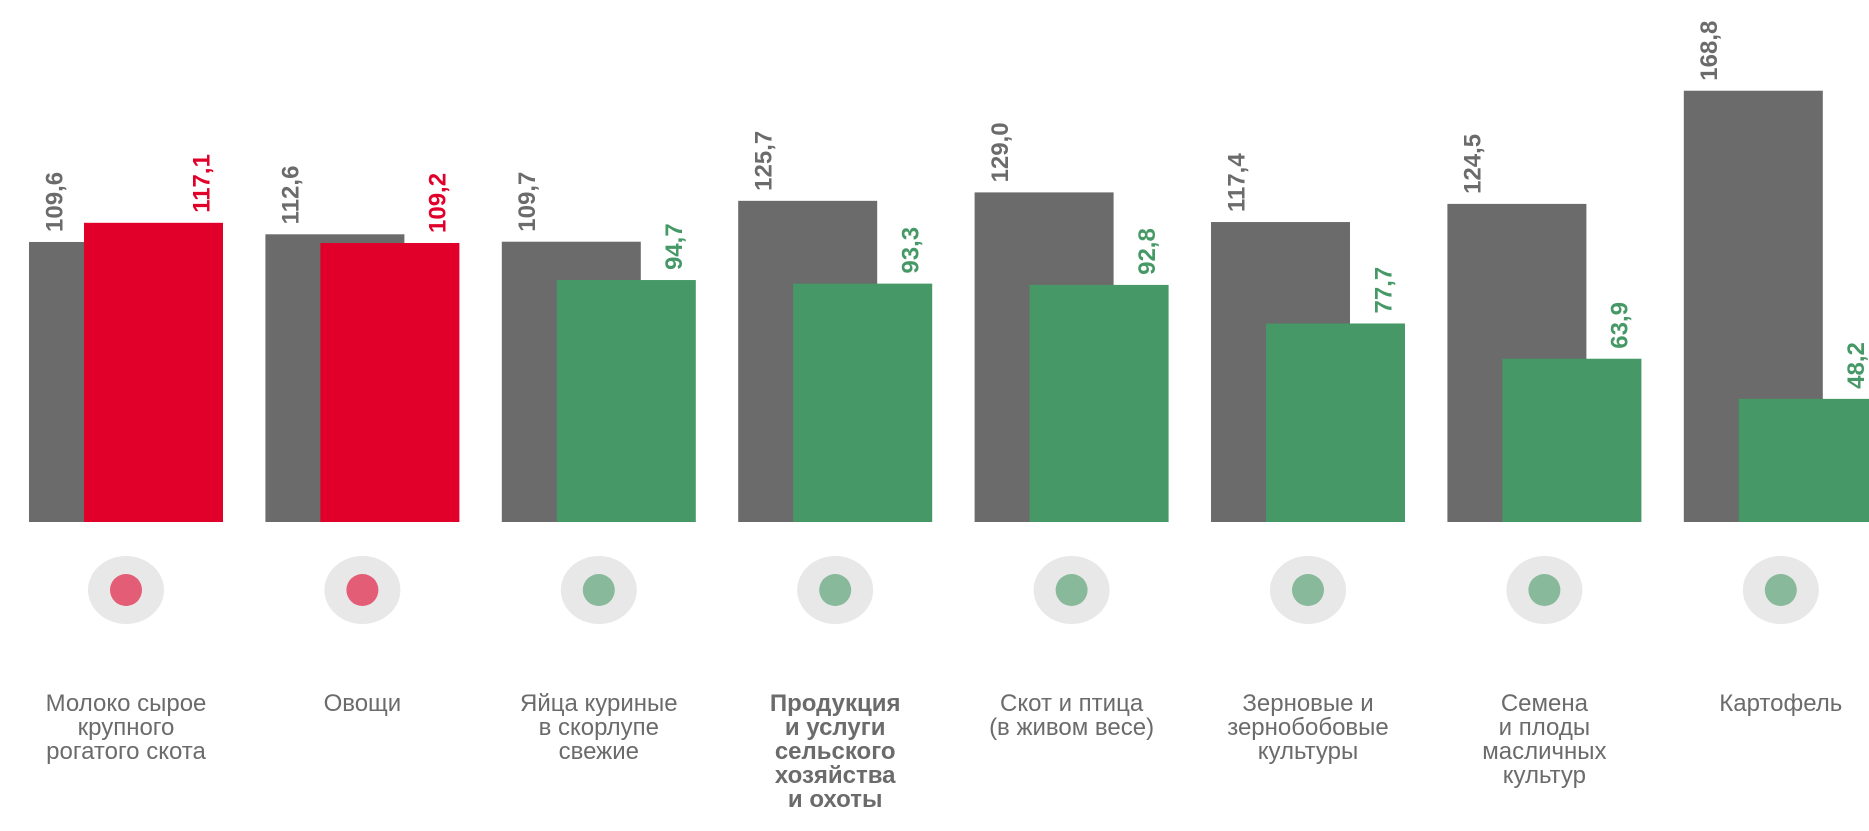 The height and width of the screenshot is (831, 1869). Describe the element at coordinates (1383, 290) in the screenshot. I see `value-label: 77,7` at that location.